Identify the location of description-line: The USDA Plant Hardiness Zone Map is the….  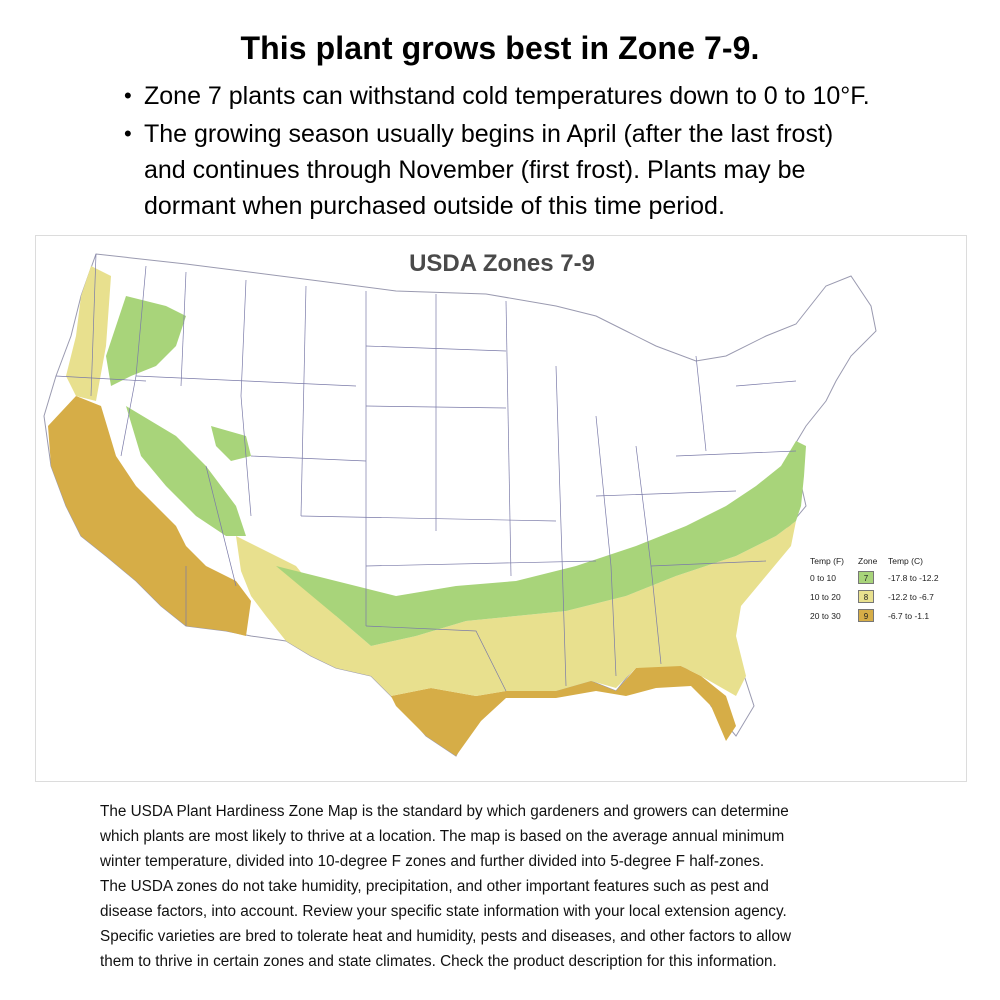
(444, 811).